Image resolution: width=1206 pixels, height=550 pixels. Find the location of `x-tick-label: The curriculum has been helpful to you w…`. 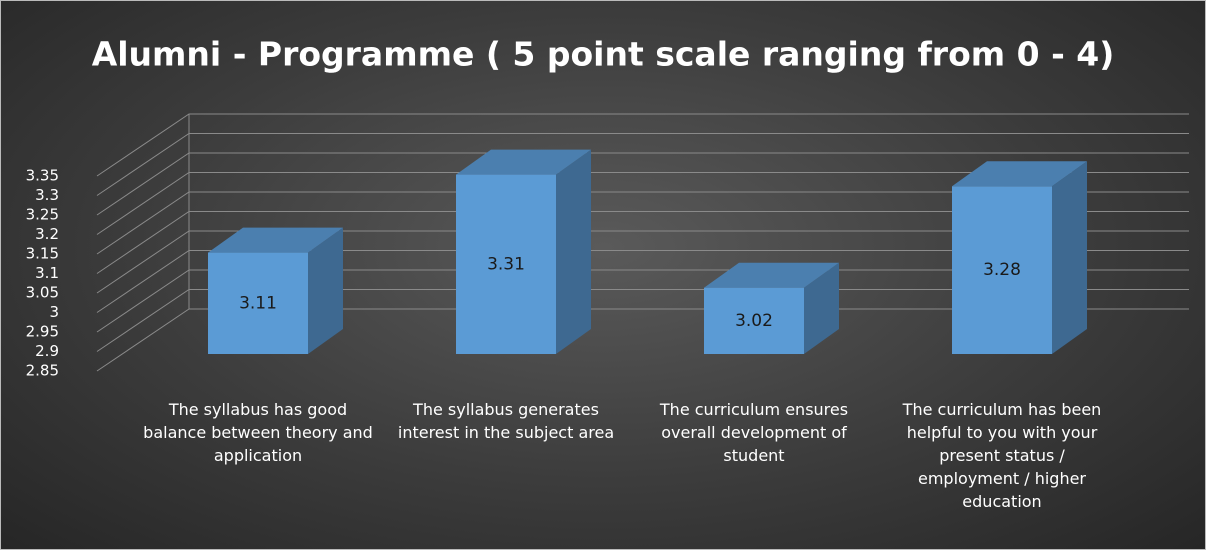

x-tick-label: The curriculum has been helpful to you w… is located at coordinates (1002, 455).